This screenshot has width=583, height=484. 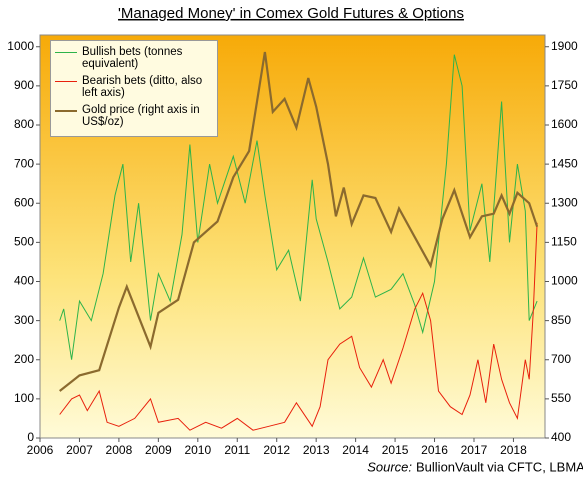 I want to click on y2-tick-label: 1300, so click(x=564, y=202).